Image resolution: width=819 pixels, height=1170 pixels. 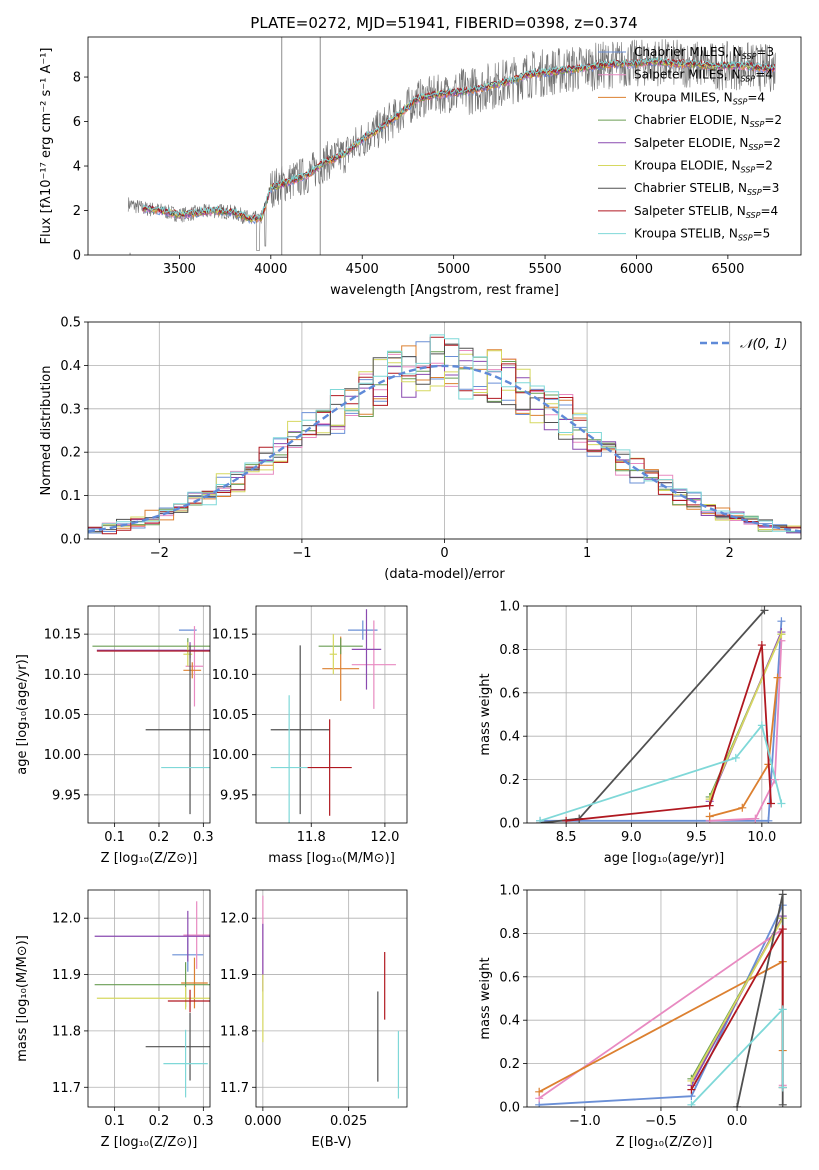 What do you see at coordinates (706, 189) in the screenshot?
I see `legend-entry: Chabrier STELIB, NSSP=3` at bounding box center [706, 189].